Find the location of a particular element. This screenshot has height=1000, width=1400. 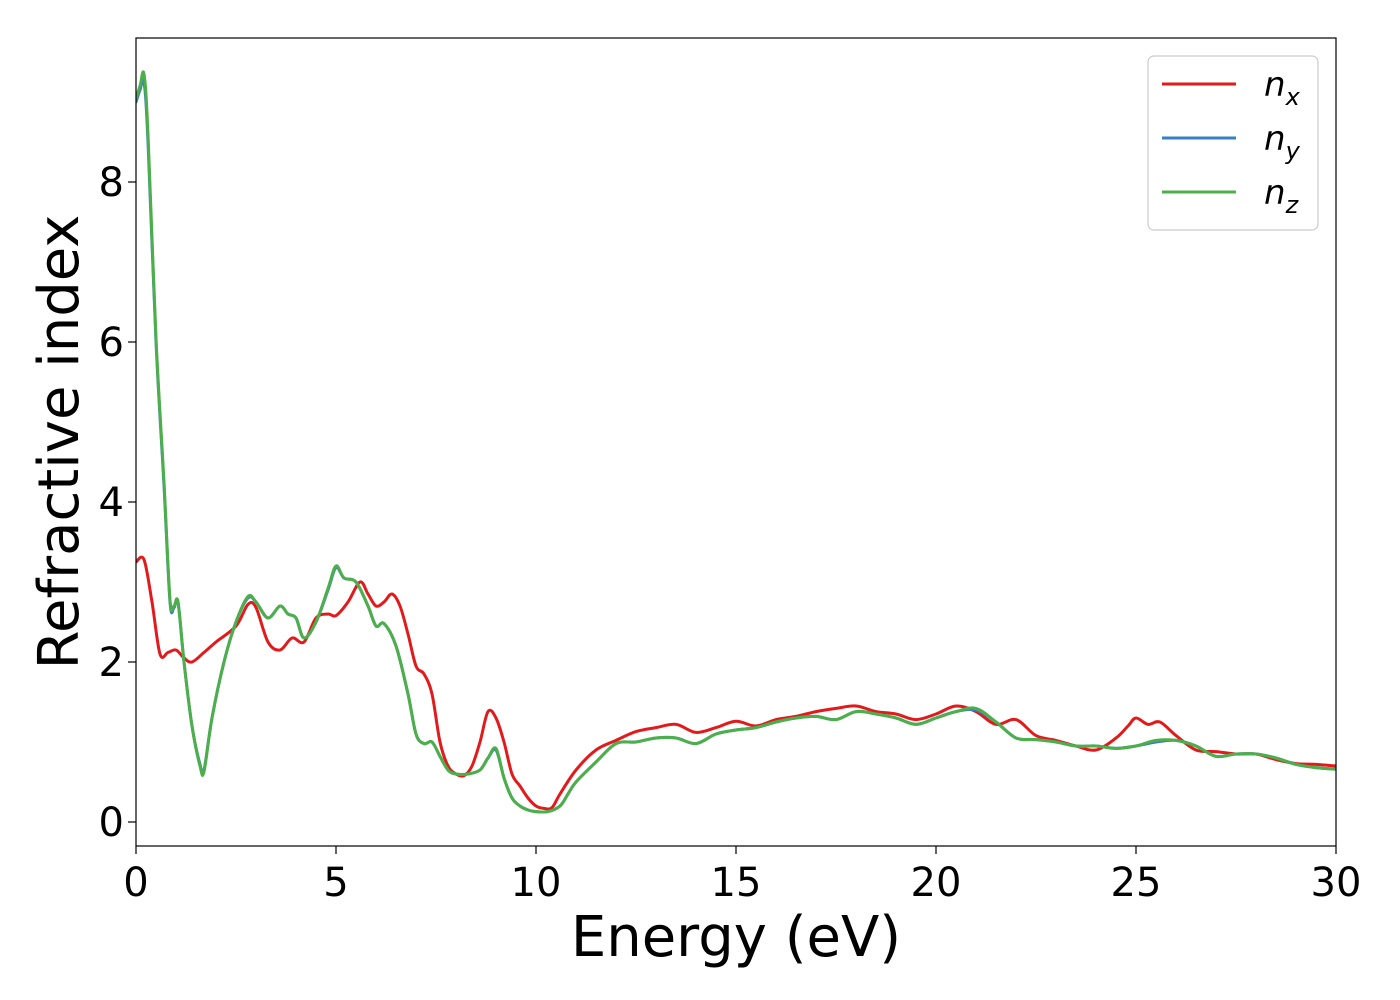

legend-label-nx: nx is located at coordinates (1282, 88).